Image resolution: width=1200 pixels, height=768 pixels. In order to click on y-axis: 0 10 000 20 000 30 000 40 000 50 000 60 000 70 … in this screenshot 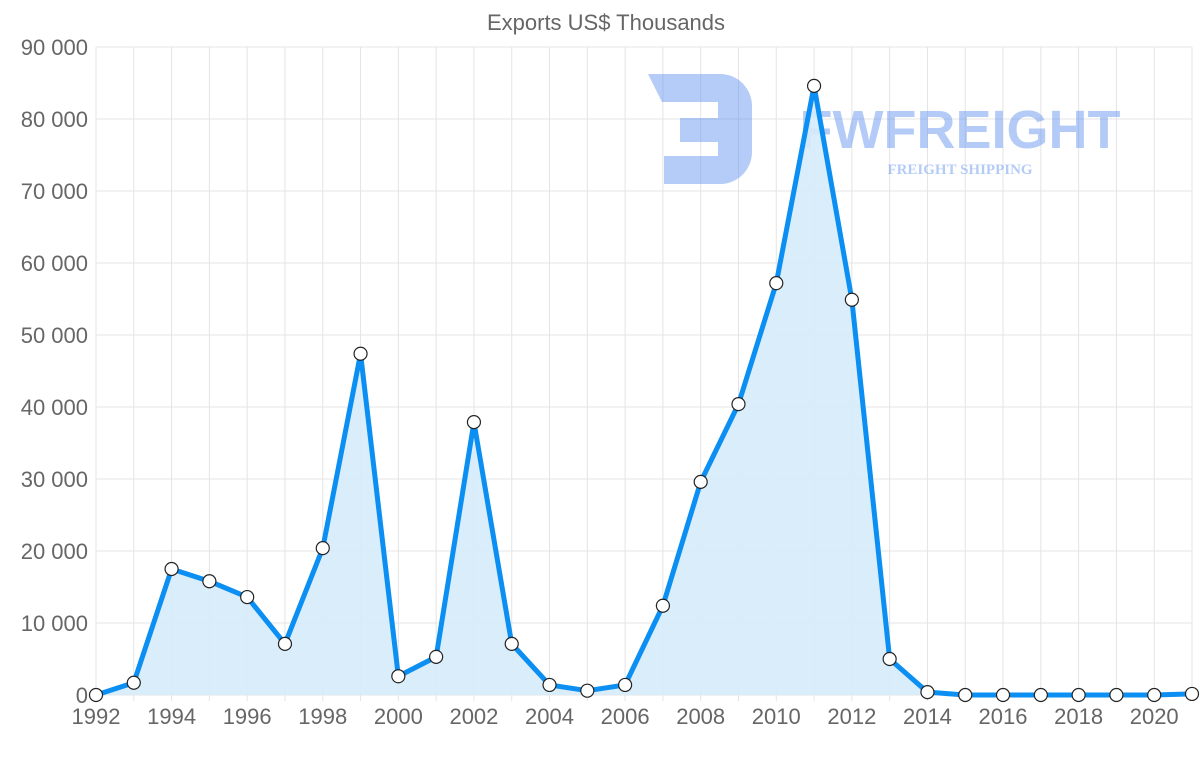, I will do `click(54, 371)`.